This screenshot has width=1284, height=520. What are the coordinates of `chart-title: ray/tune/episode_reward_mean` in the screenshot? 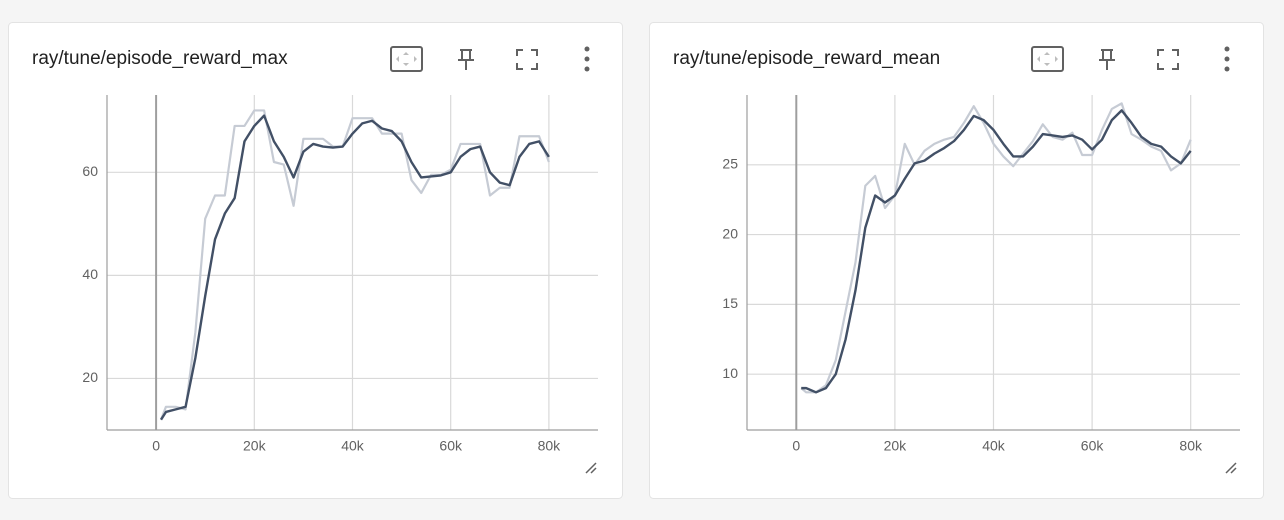 It's located at (806, 58).